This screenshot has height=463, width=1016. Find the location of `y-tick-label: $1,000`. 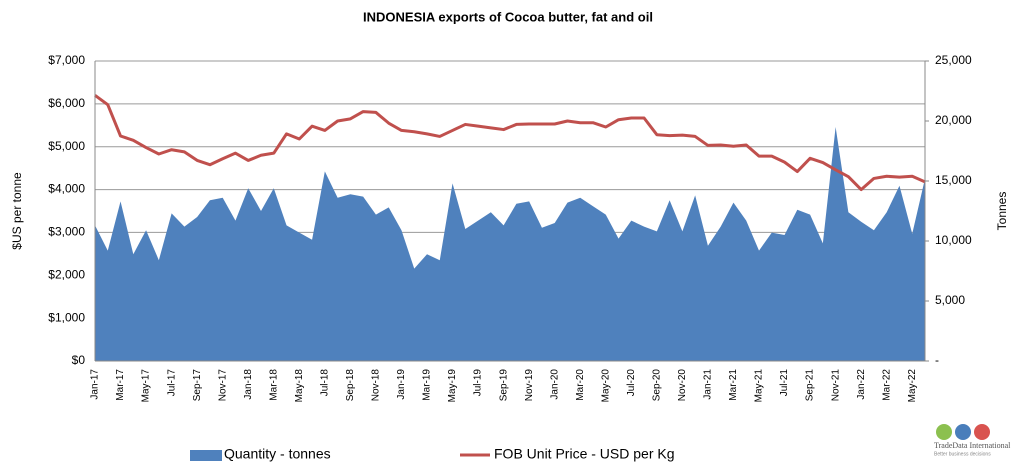

y-tick-label: $1,000 is located at coordinates (66, 317).